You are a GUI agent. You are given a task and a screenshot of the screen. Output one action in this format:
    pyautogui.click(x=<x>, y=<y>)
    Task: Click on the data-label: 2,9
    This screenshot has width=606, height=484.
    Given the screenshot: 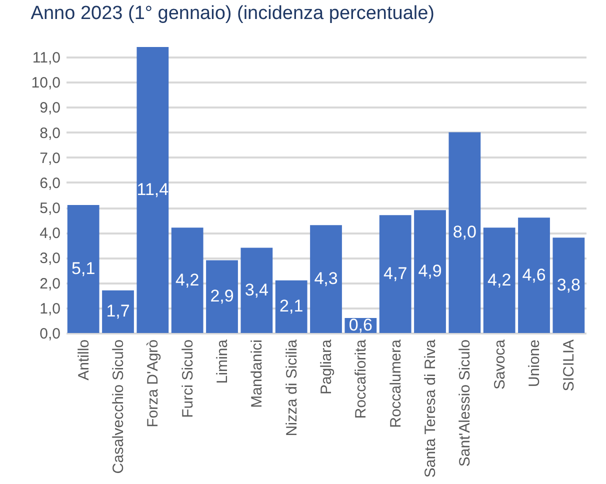 What is the action you would take?
    pyautogui.click(x=222, y=296)
    